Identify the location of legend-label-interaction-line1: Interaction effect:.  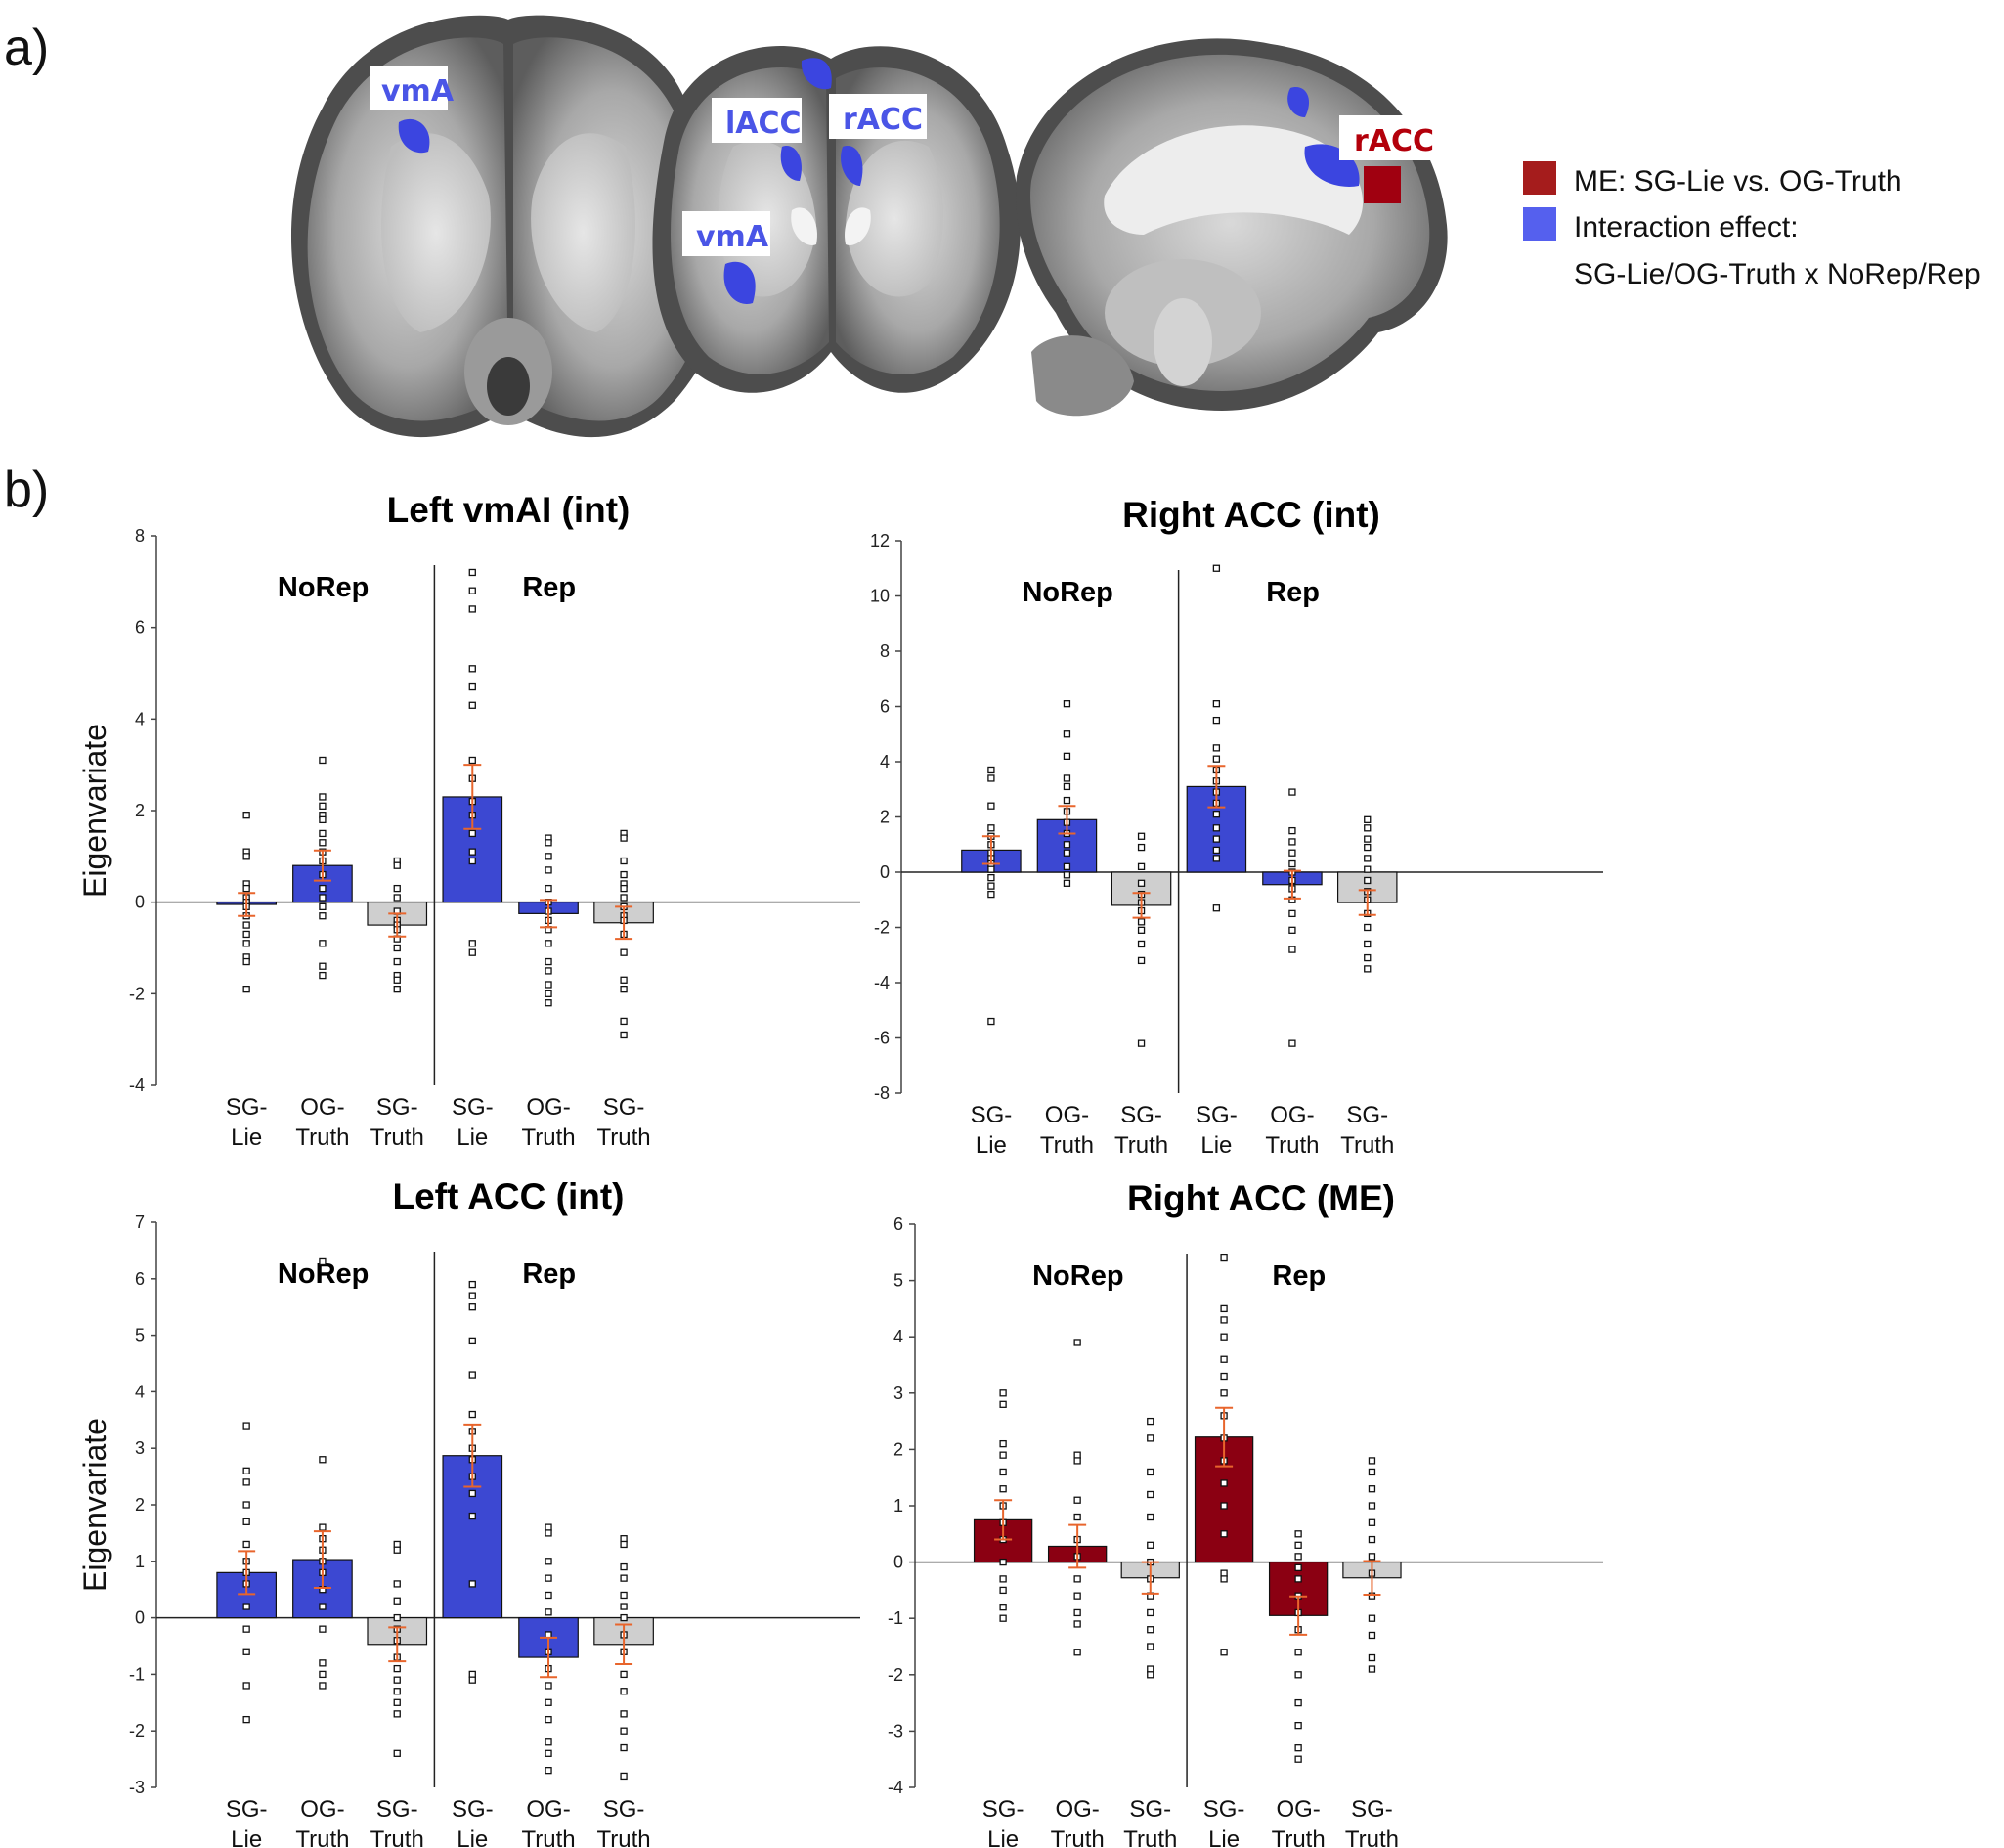
(1687, 227).